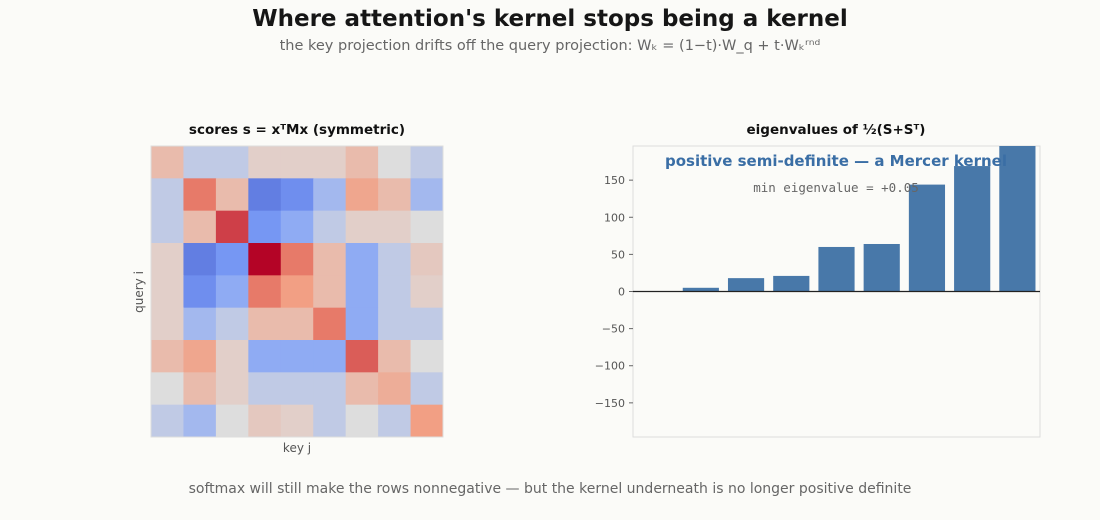 The image size is (1100, 520). Describe the element at coordinates (614, 292) in the screenshot. I see `y-axis-ticks: −150 −100 −50 0 50 100 150` at that location.